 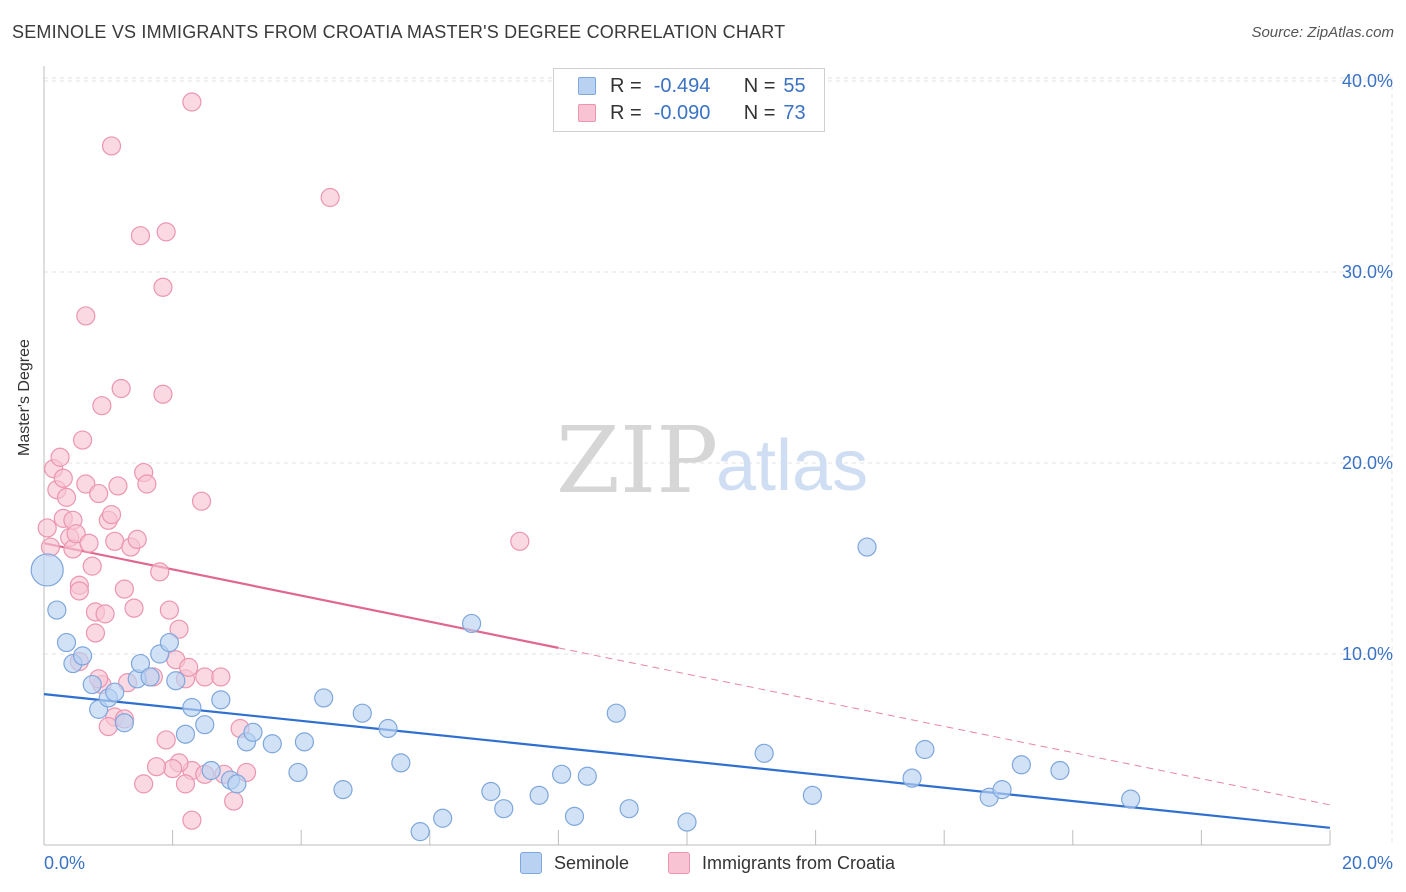 I want to click on correlation-legend: R = -0.494 N = 55 R = -0.090 N = 73, so click(x=689, y=100).